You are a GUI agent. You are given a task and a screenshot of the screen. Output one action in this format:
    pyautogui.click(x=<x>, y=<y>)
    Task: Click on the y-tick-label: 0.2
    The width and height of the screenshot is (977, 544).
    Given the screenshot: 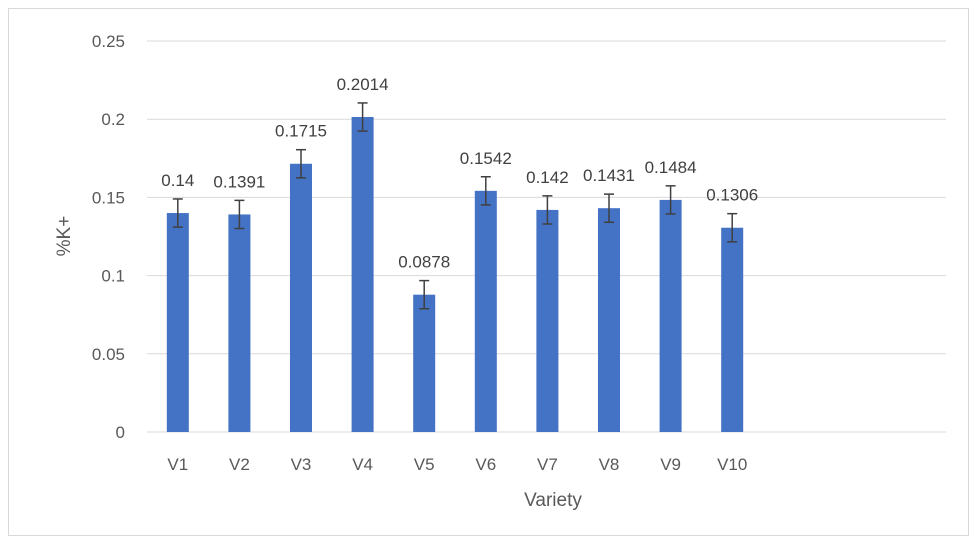 What is the action you would take?
    pyautogui.click(x=113, y=119)
    